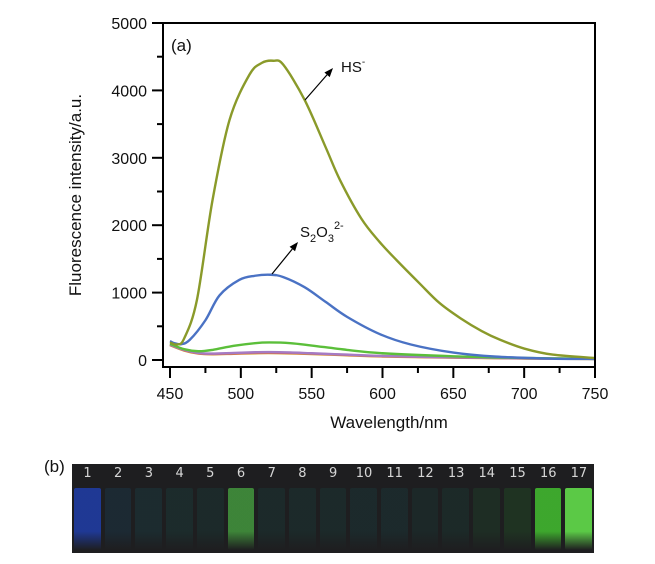 The height and width of the screenshot is (564, 655). I want to click on vial-number: 2, so click(118, 473).